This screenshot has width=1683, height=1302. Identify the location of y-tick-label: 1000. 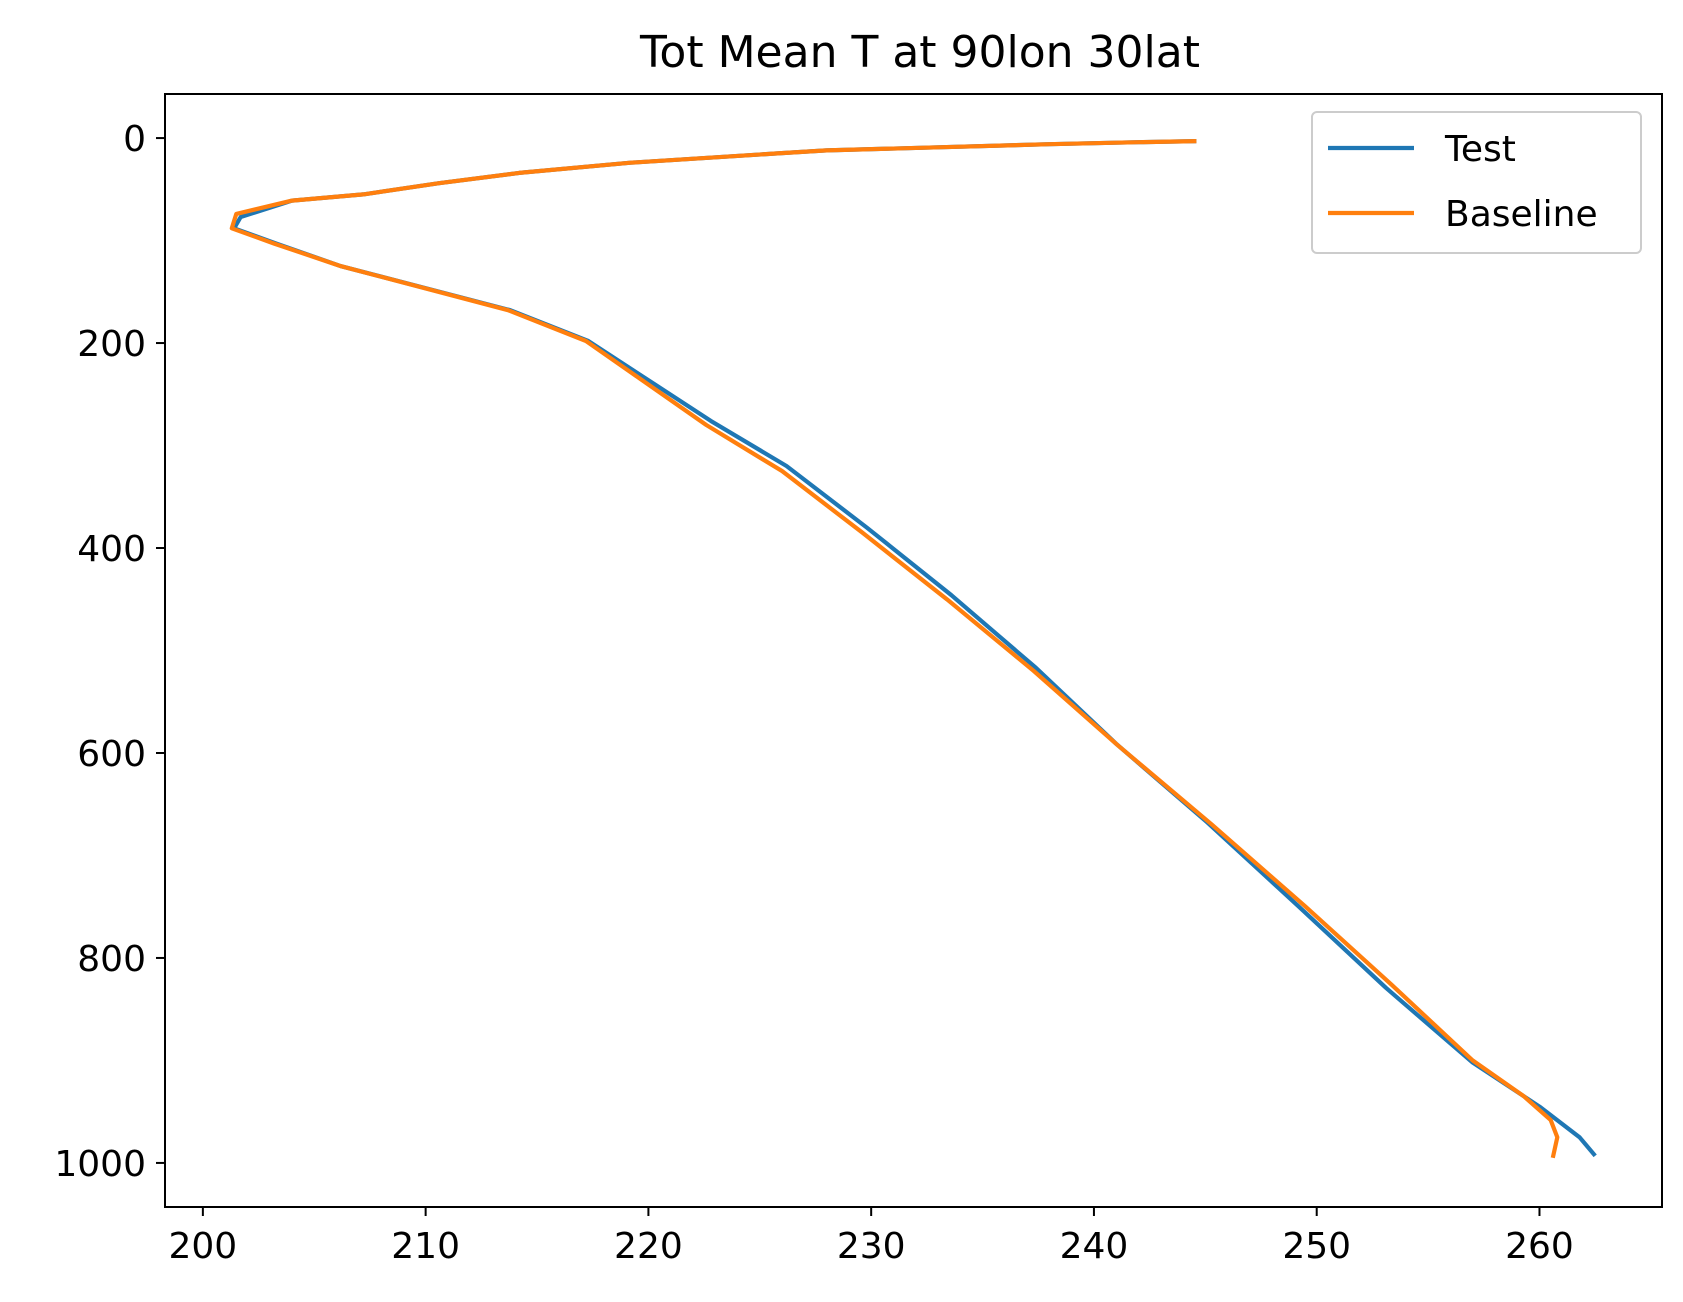
(100, 1164).